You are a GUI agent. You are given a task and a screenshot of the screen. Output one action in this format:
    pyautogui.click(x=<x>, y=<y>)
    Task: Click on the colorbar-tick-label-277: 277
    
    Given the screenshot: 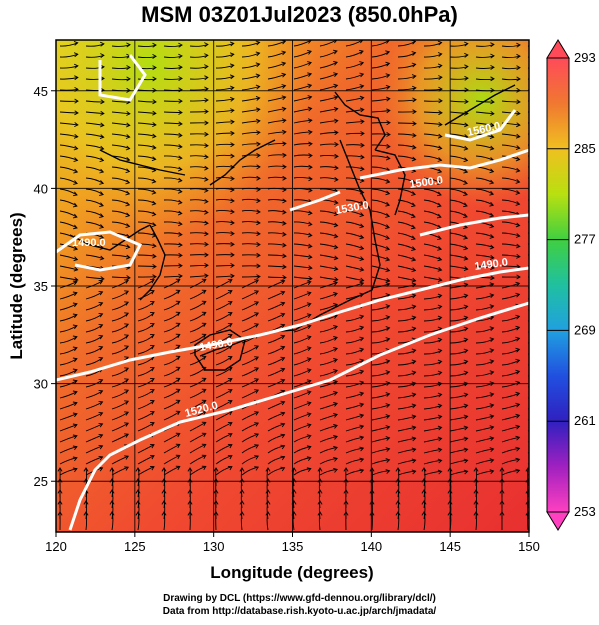 What is the action you would take?
    pyautogui.click(x=585, y=239)
    